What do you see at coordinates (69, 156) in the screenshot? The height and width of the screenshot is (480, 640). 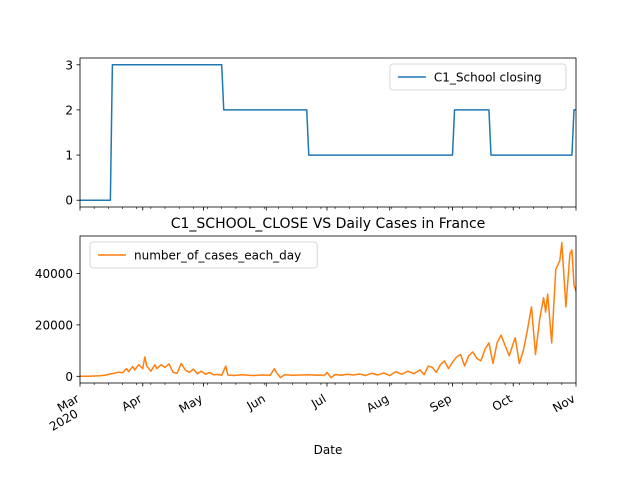 I see `y-tick-label: 1` at bounding box center [69, 156].